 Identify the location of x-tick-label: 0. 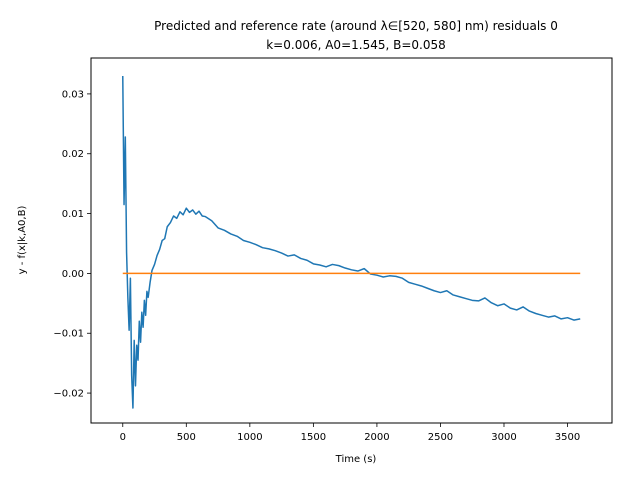
(123, 437).